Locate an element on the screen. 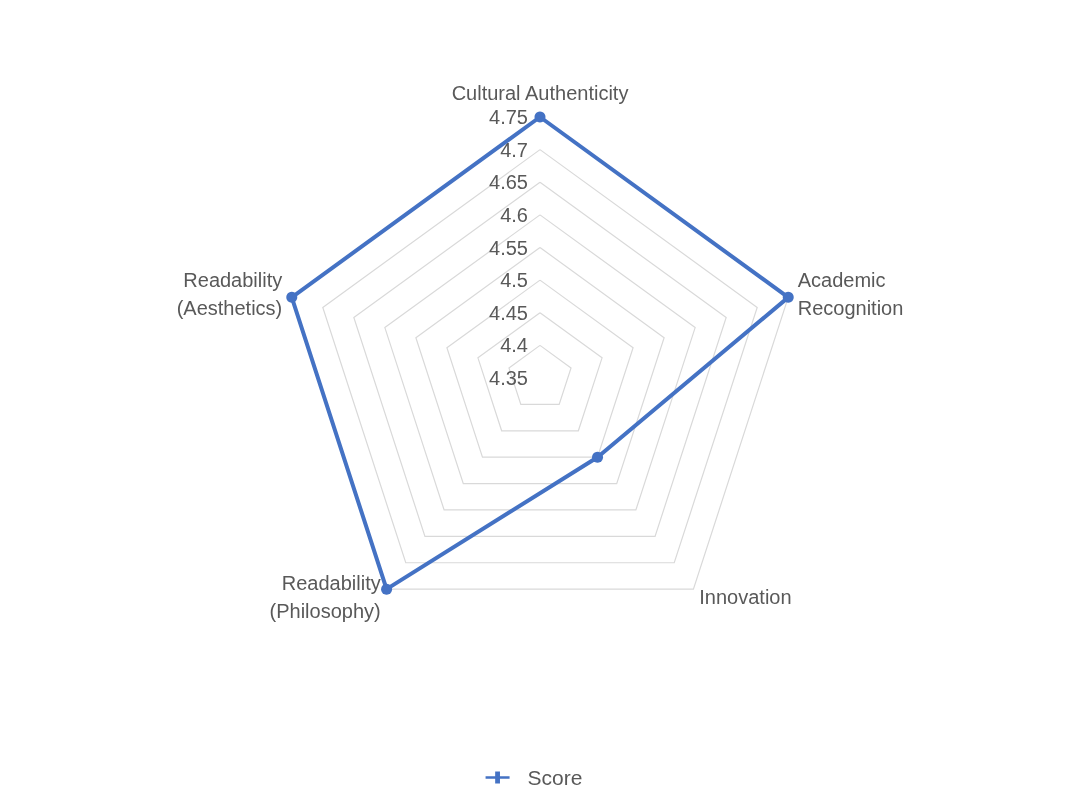 This screenshot has height=801, width=1068. y-tick-label: 4.65 is located at coordinates (508, 182).